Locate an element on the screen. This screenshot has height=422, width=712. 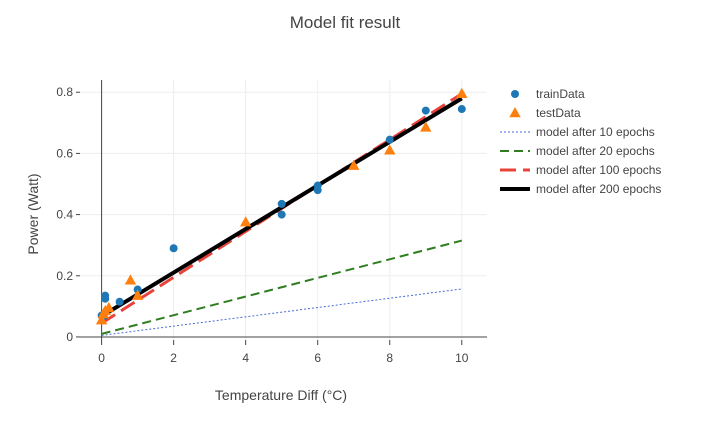
y-tick-label: 0 is located at coordinates (69, 337).